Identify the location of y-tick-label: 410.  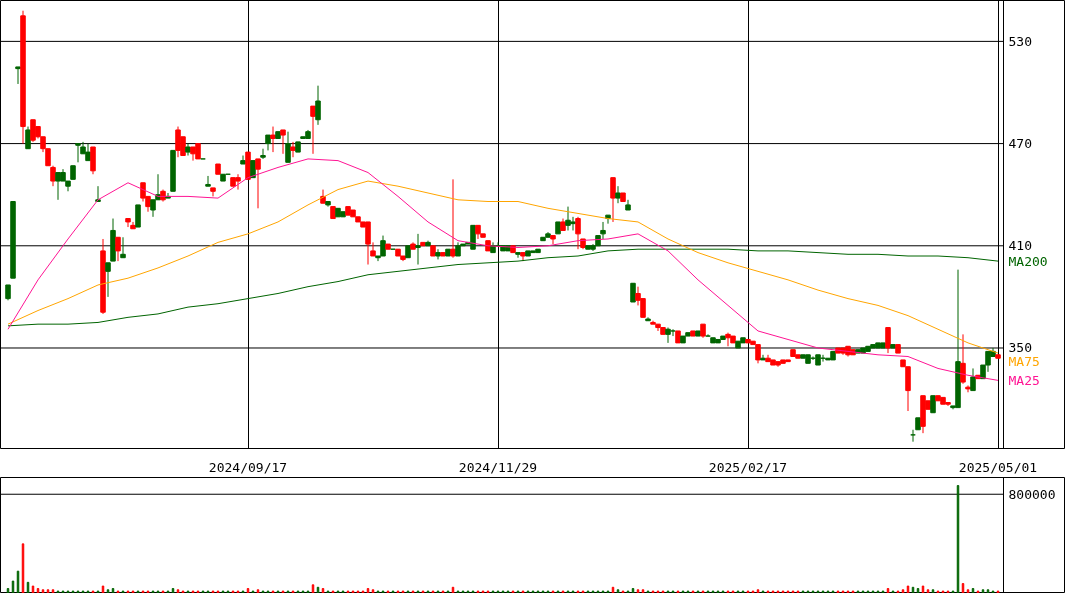
(1020, 246).